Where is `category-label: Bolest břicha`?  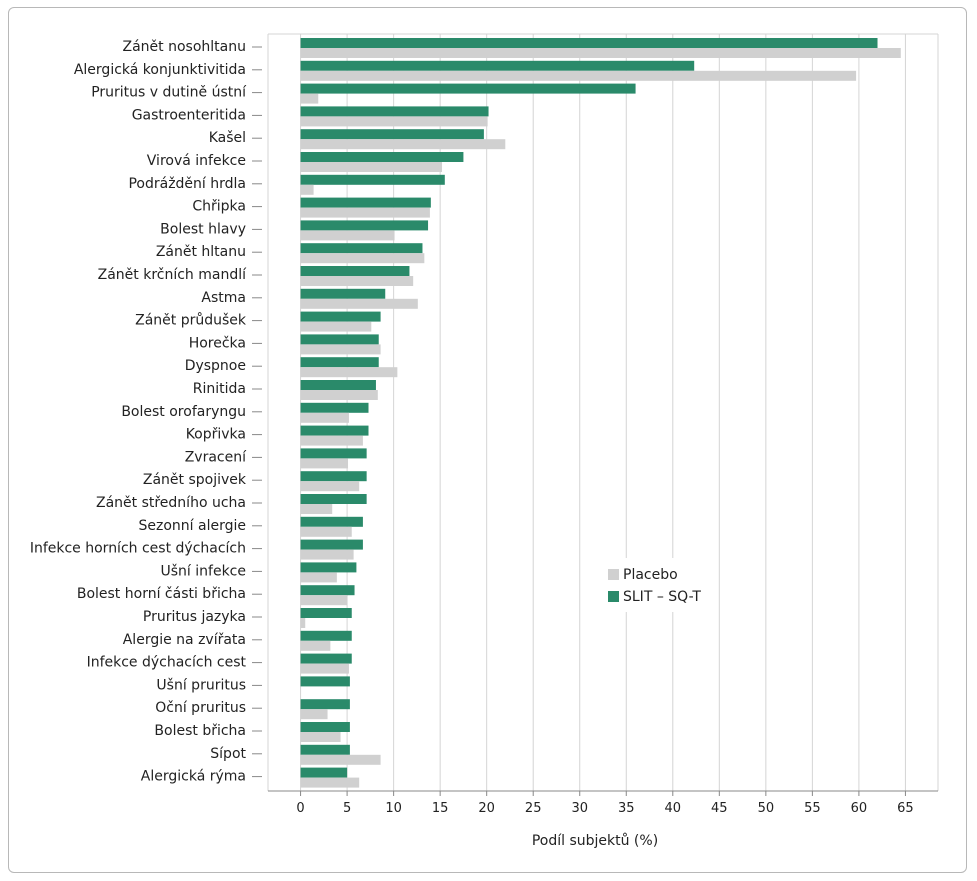
category-label: Bolest břicha is located at coordinates (200, 731).